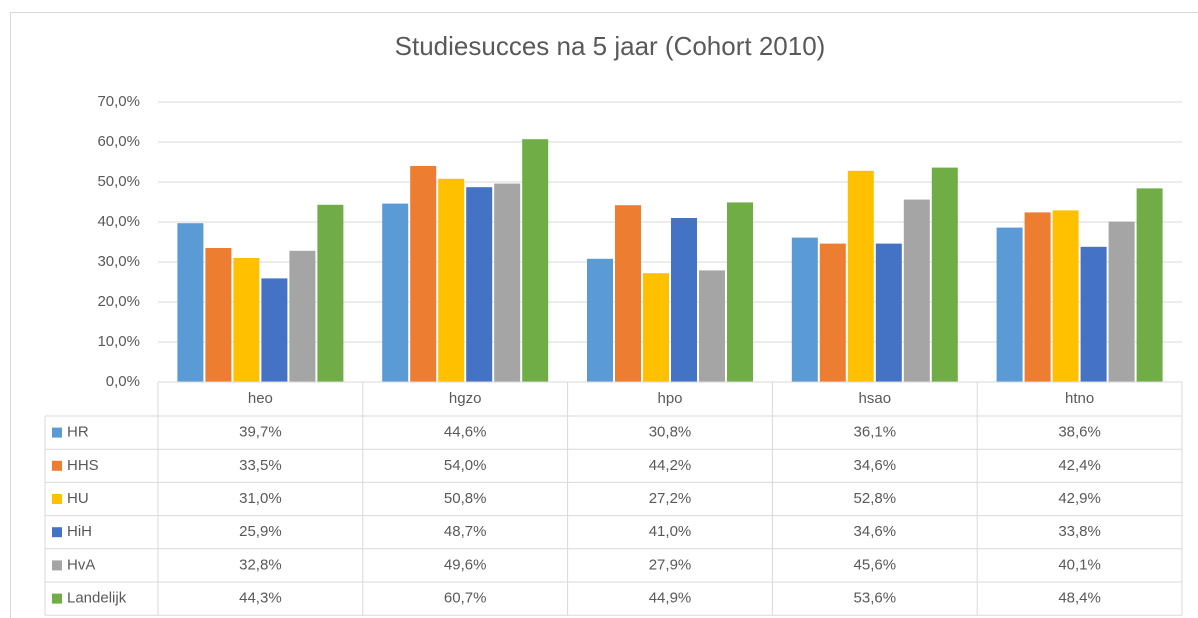 The image size is (1198, 618). I want to click on y-tick-label: 10,0%, so click(118, 341).